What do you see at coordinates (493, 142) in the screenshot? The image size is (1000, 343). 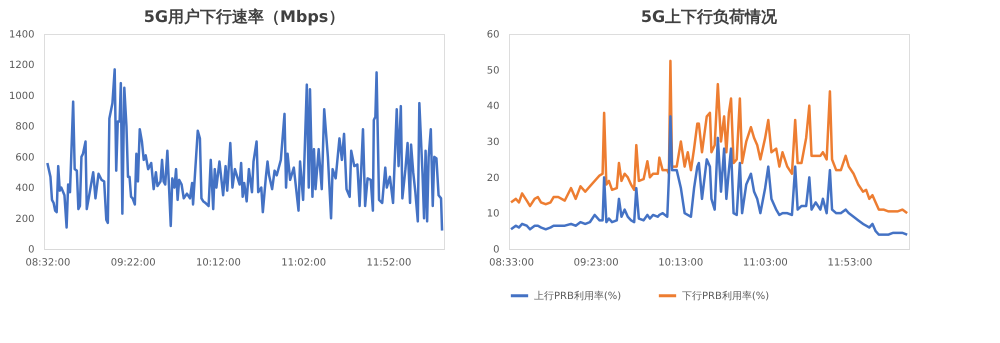 I see `y-tick-label: 30` at bounding box center [493, 142].